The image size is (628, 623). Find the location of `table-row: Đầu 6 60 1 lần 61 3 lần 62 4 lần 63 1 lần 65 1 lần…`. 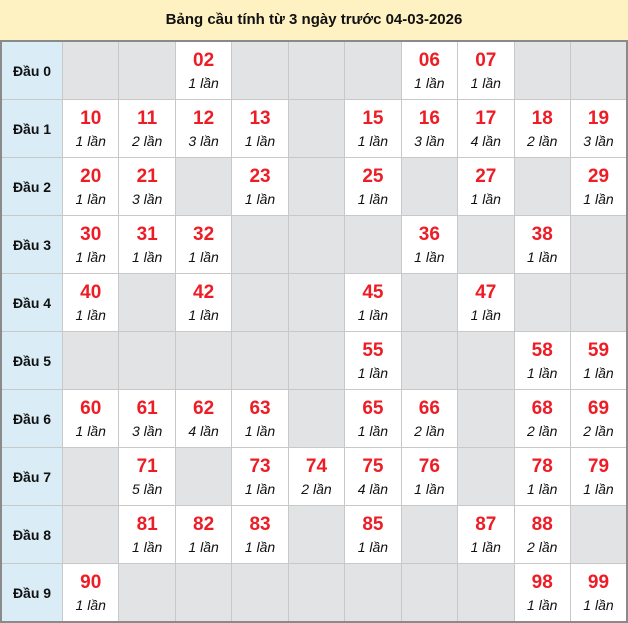

table-row: Đầu 6 60 1 lần 61 3 lần 62 4 lần 63 1 lần 65 1 lần… is located at coordinates (314, 418).